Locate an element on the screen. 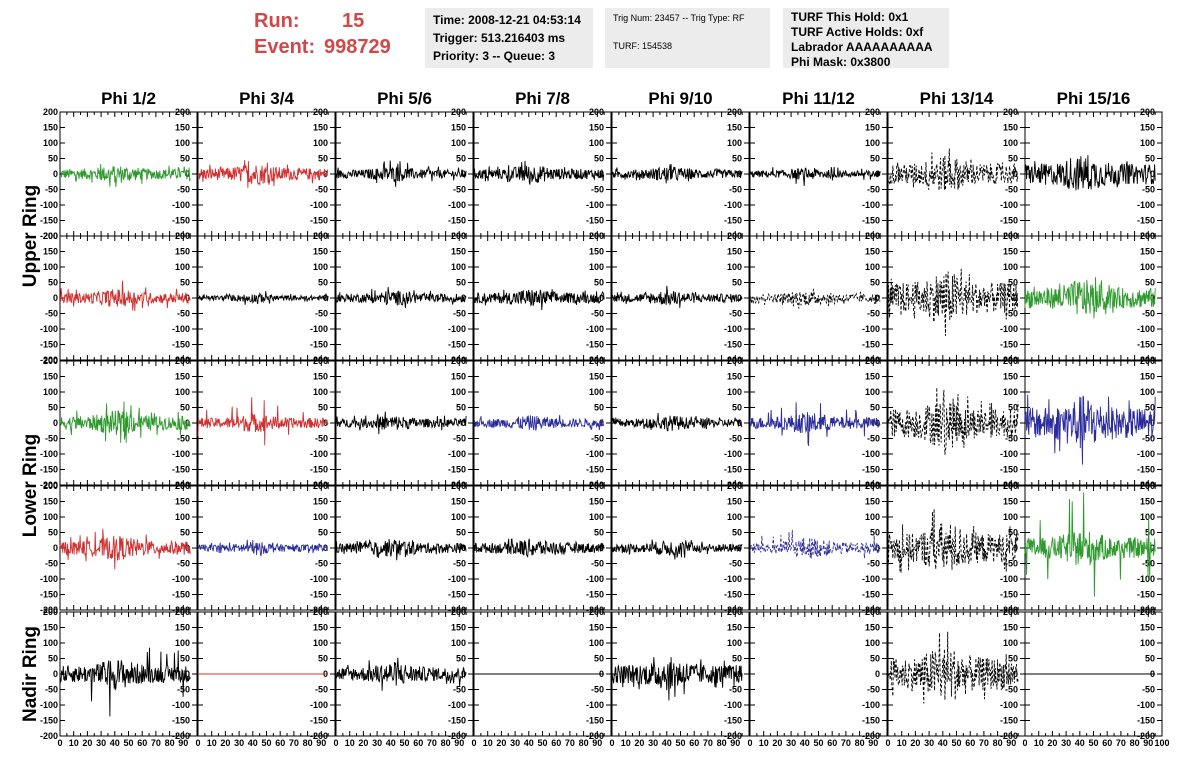  x-tick-label: 100 is located at coordinates (1161, 743).